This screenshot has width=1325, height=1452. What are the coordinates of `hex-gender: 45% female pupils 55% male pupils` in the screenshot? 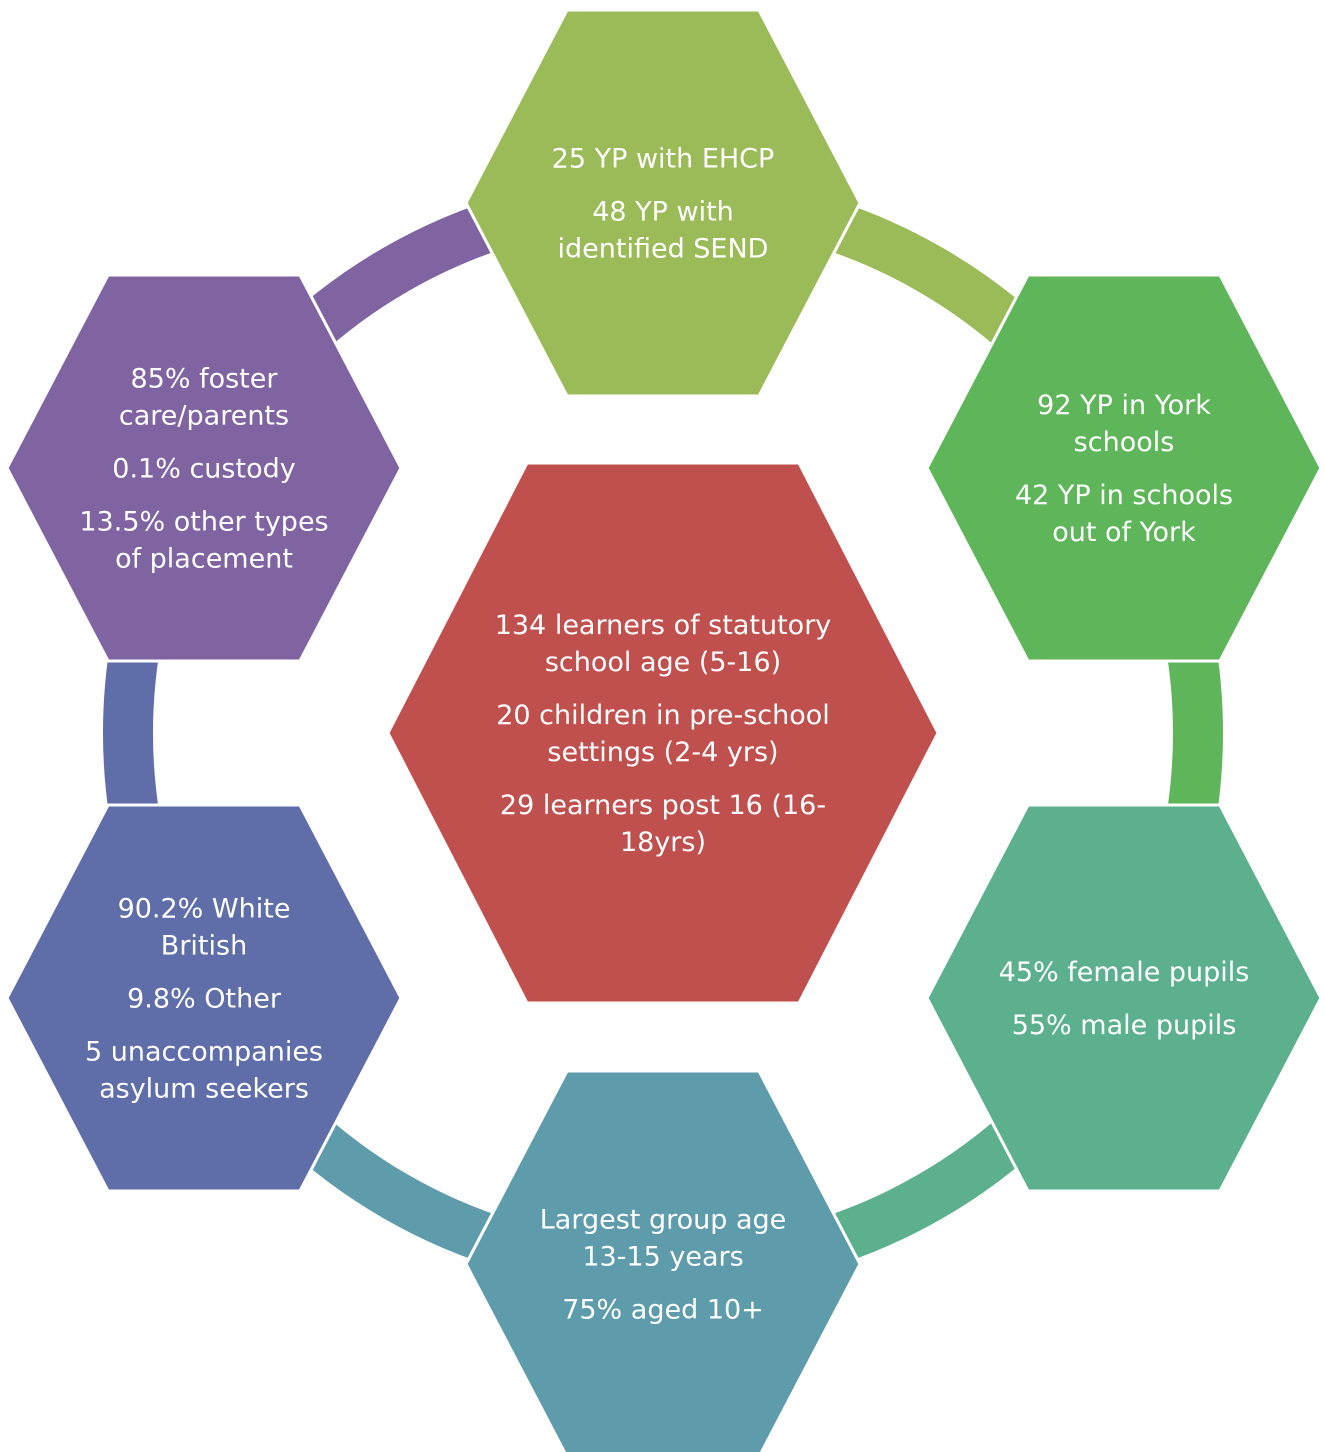 It's located at (1124, 998).